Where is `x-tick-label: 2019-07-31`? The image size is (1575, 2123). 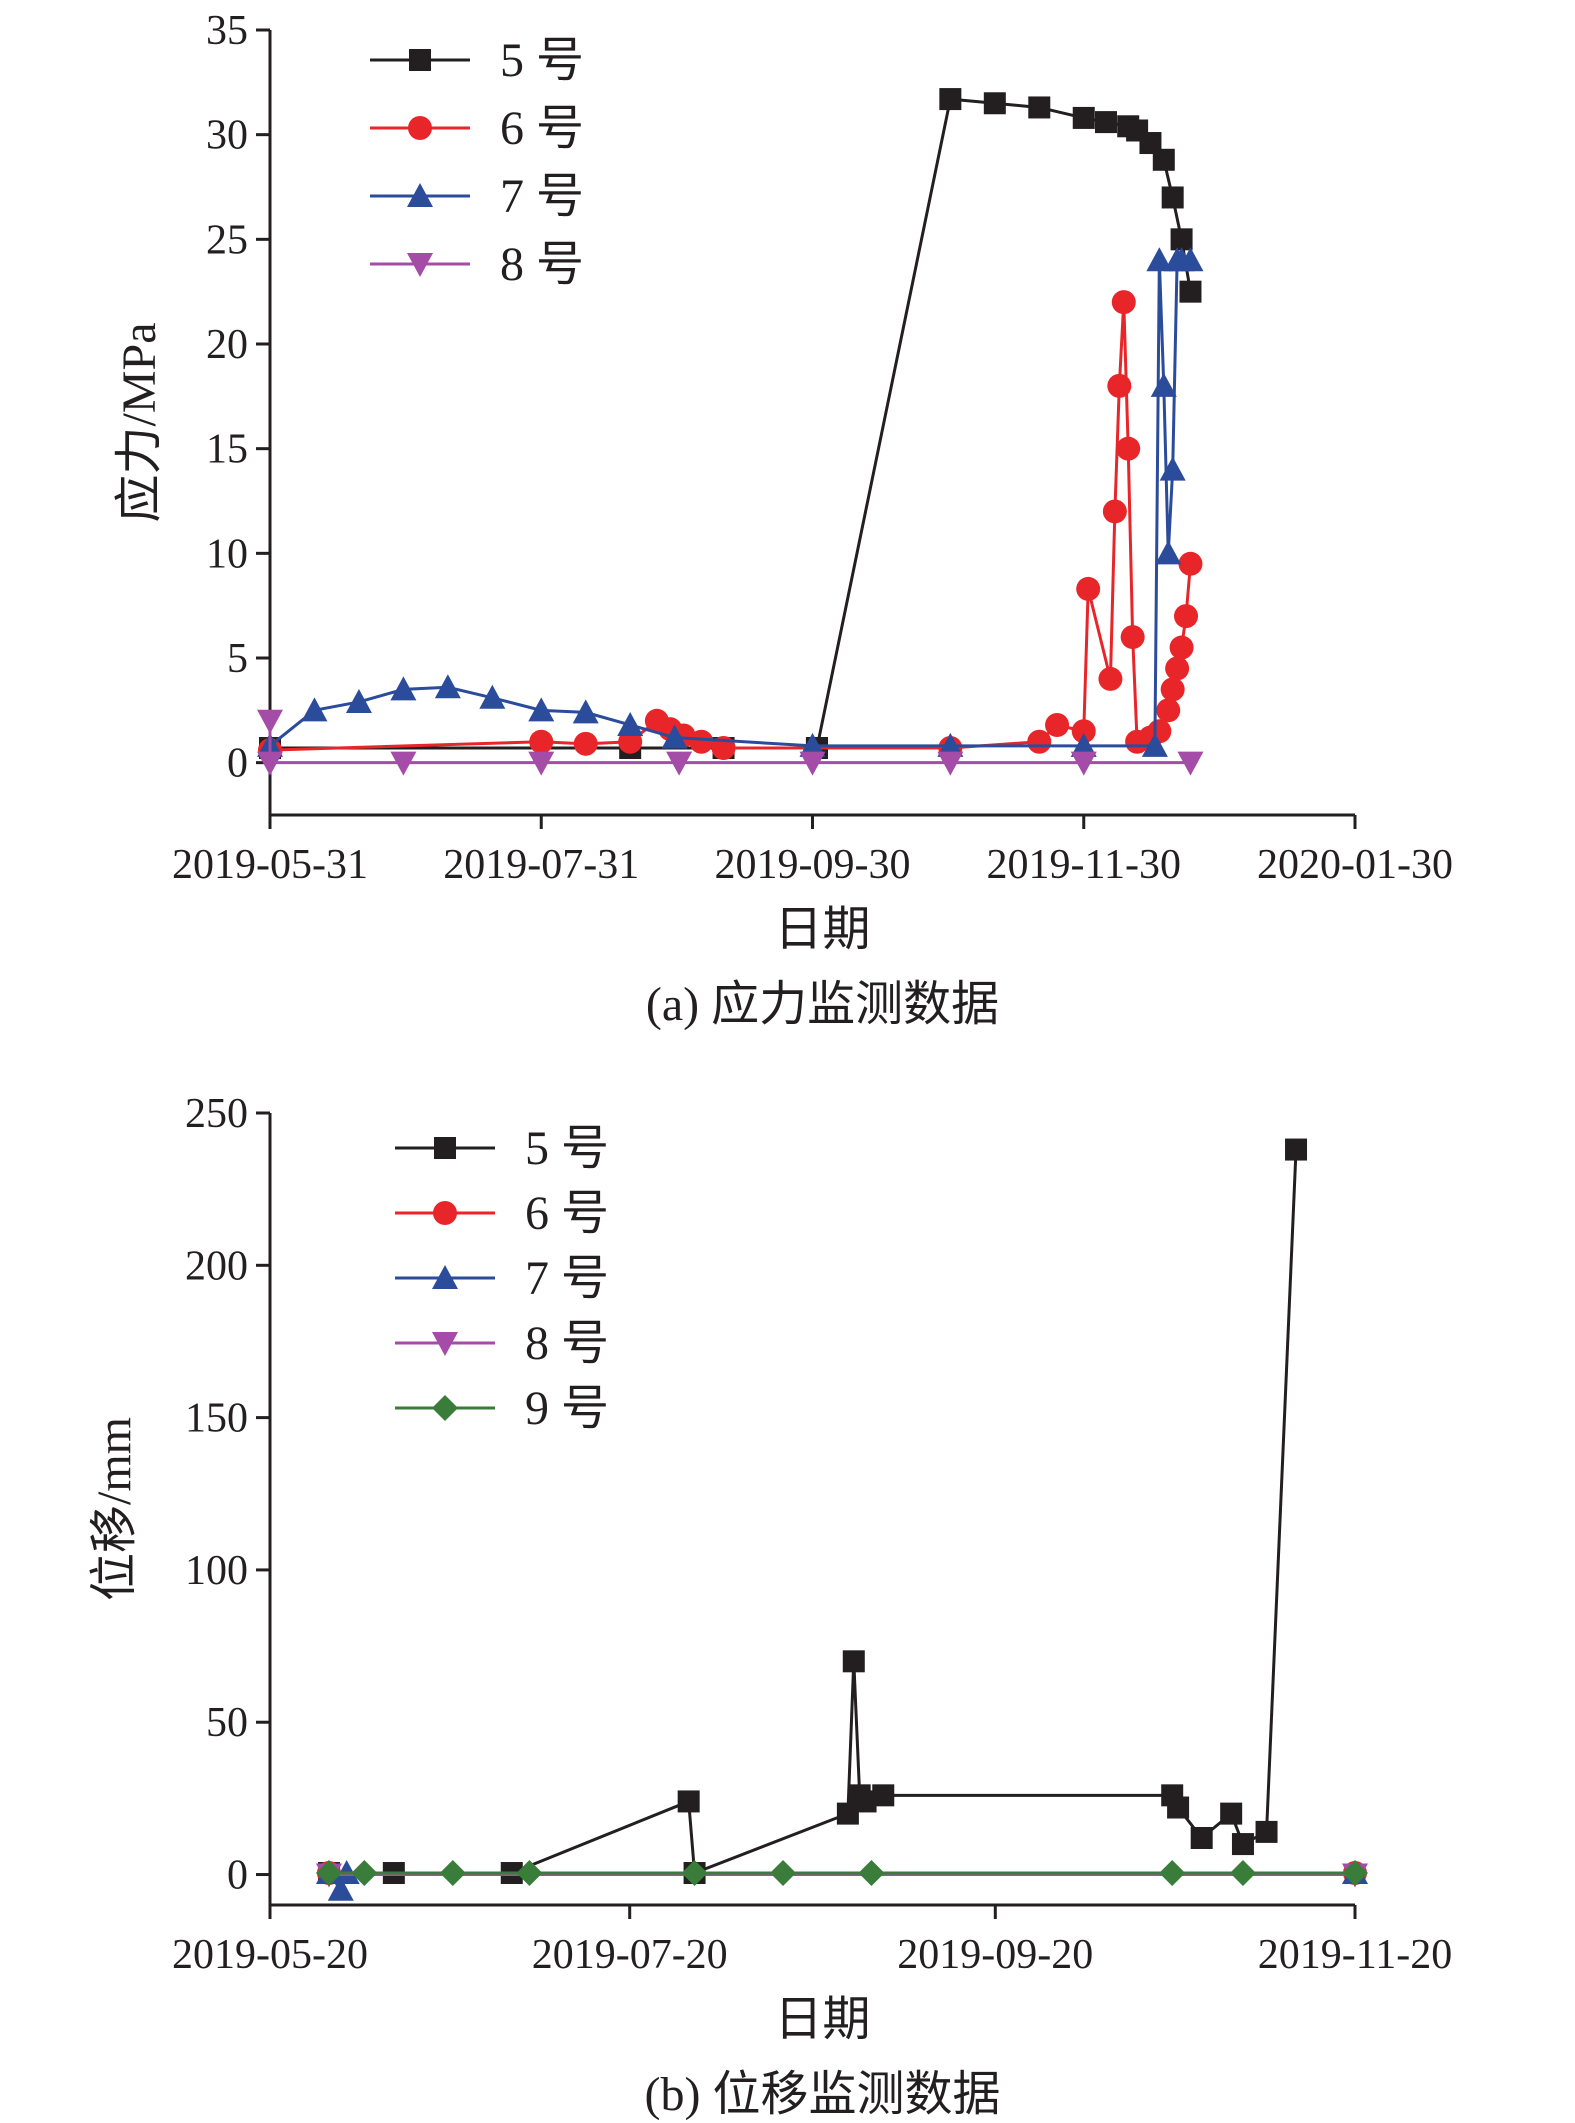 x-tick-label: 2019-07-31 is located at coordinates (541, 865).